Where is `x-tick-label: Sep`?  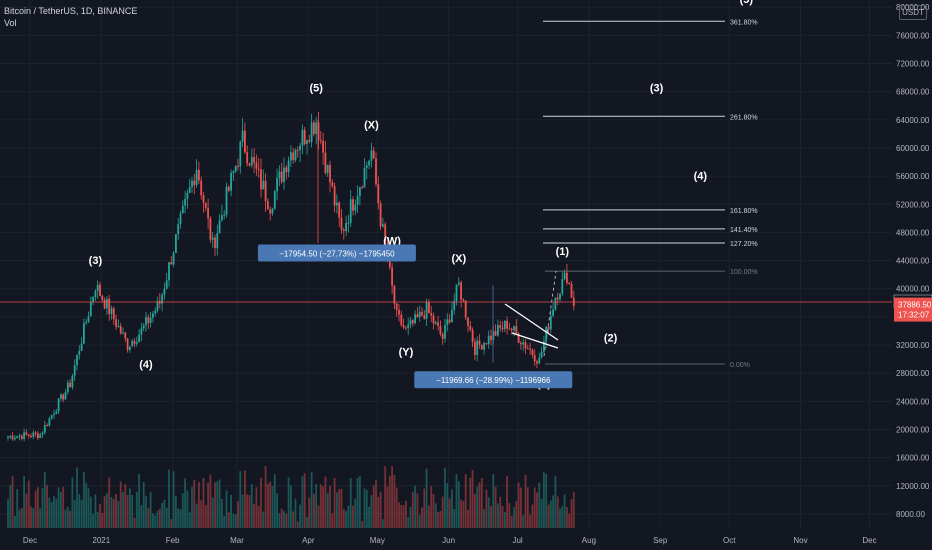
x-tick-label: Sep is located at coordinates (660, 540).